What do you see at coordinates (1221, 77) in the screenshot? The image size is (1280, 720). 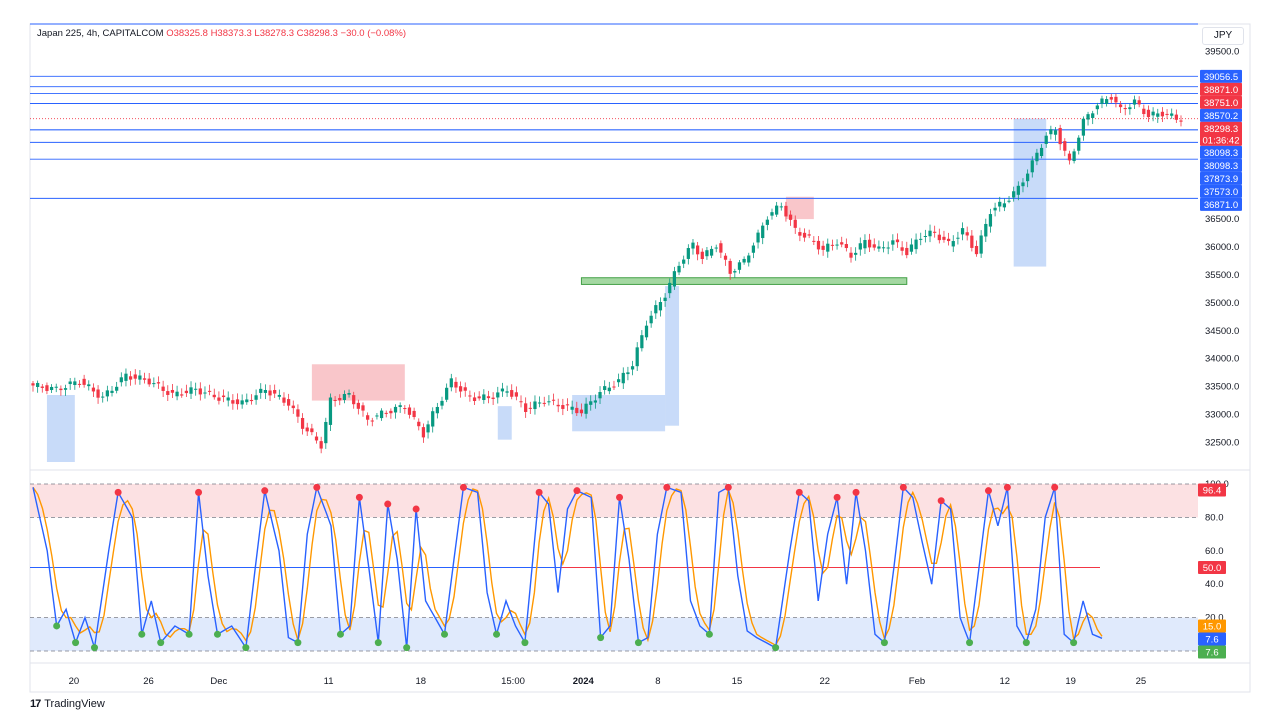 I see `price-label-text: 39056.5` at bounding box center [1221, 77].